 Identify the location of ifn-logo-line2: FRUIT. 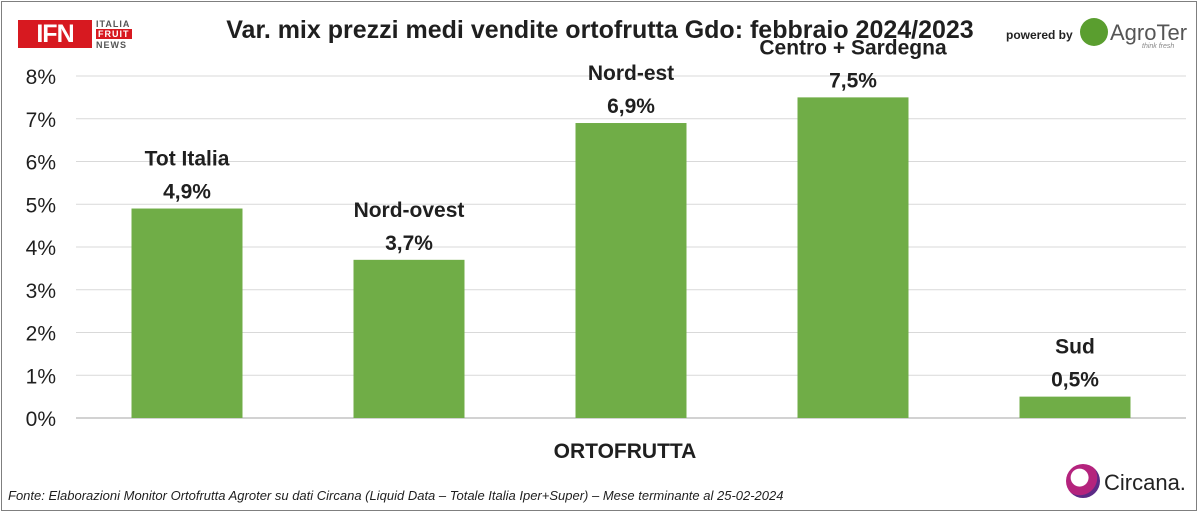
(114, 34).